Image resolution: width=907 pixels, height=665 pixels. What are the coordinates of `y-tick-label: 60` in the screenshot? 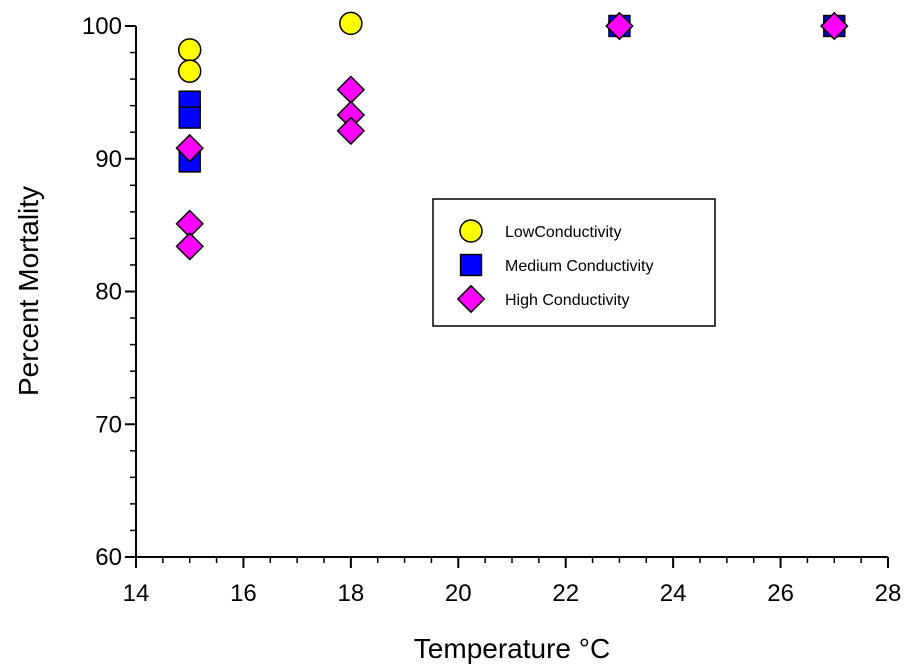 It's located at (108, 557).